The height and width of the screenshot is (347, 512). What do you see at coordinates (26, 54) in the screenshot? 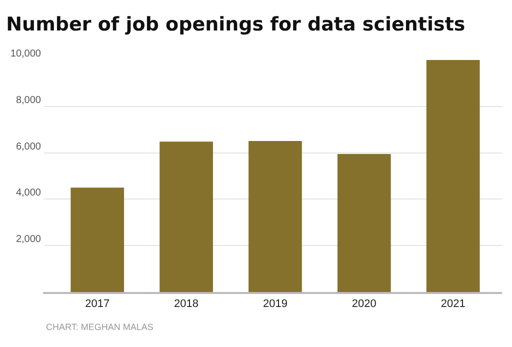
I see `y-tick-label: 10,000` at bounding box center [26, 54].